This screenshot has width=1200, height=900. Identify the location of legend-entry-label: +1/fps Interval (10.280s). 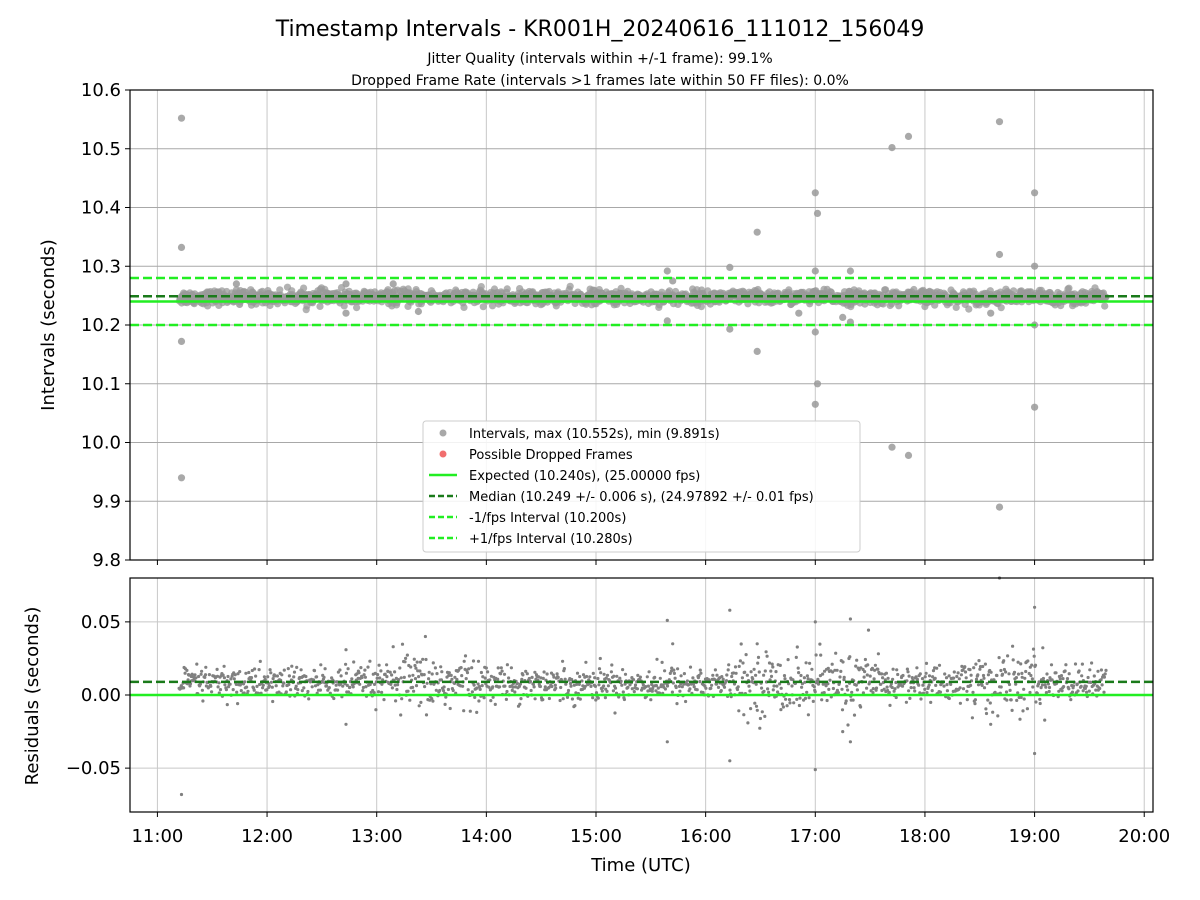
(551, 539).